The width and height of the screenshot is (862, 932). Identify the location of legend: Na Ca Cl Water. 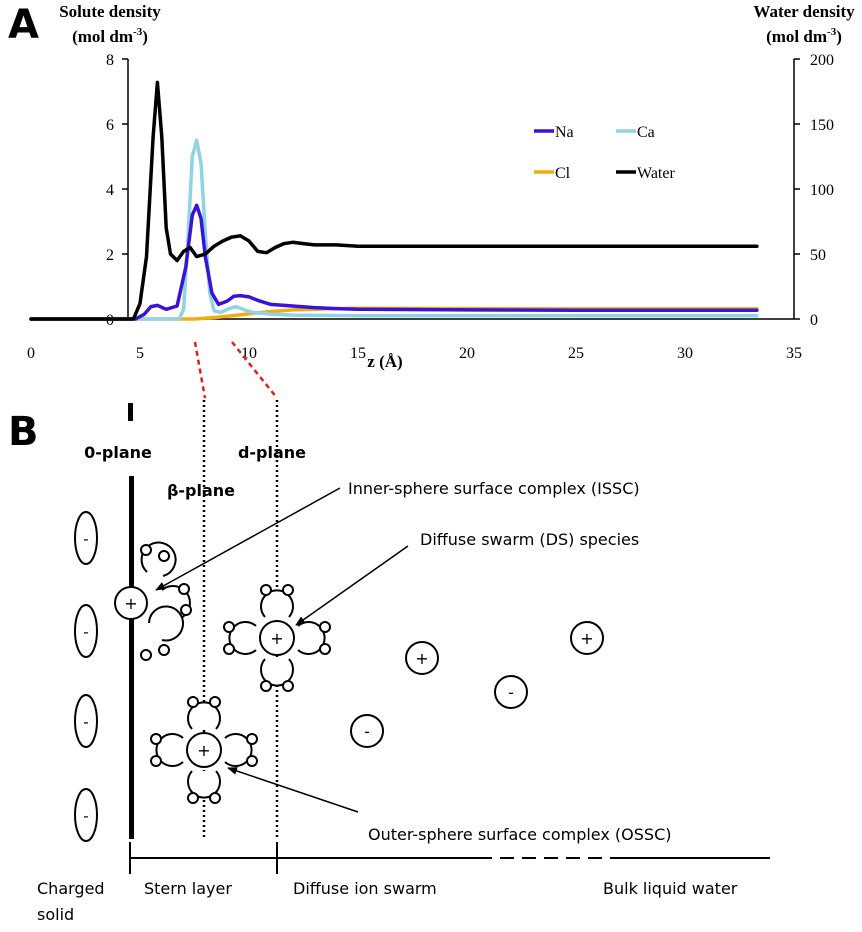
(604, 153).